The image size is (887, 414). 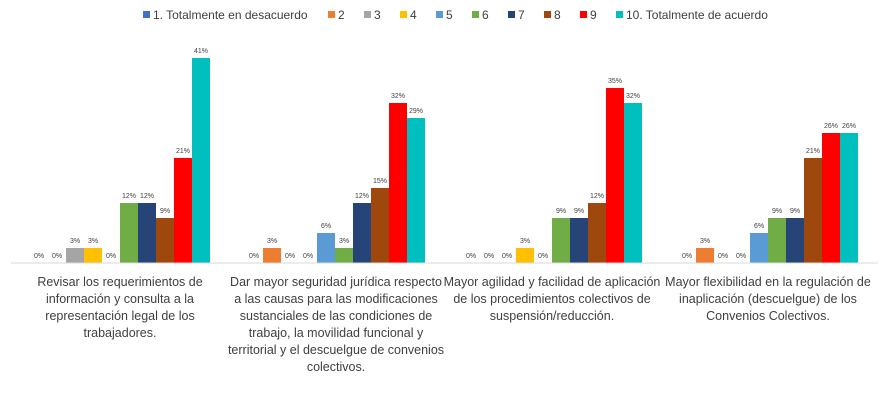 I want to click on legend-label-5: 5, so click(x=449, y=15).